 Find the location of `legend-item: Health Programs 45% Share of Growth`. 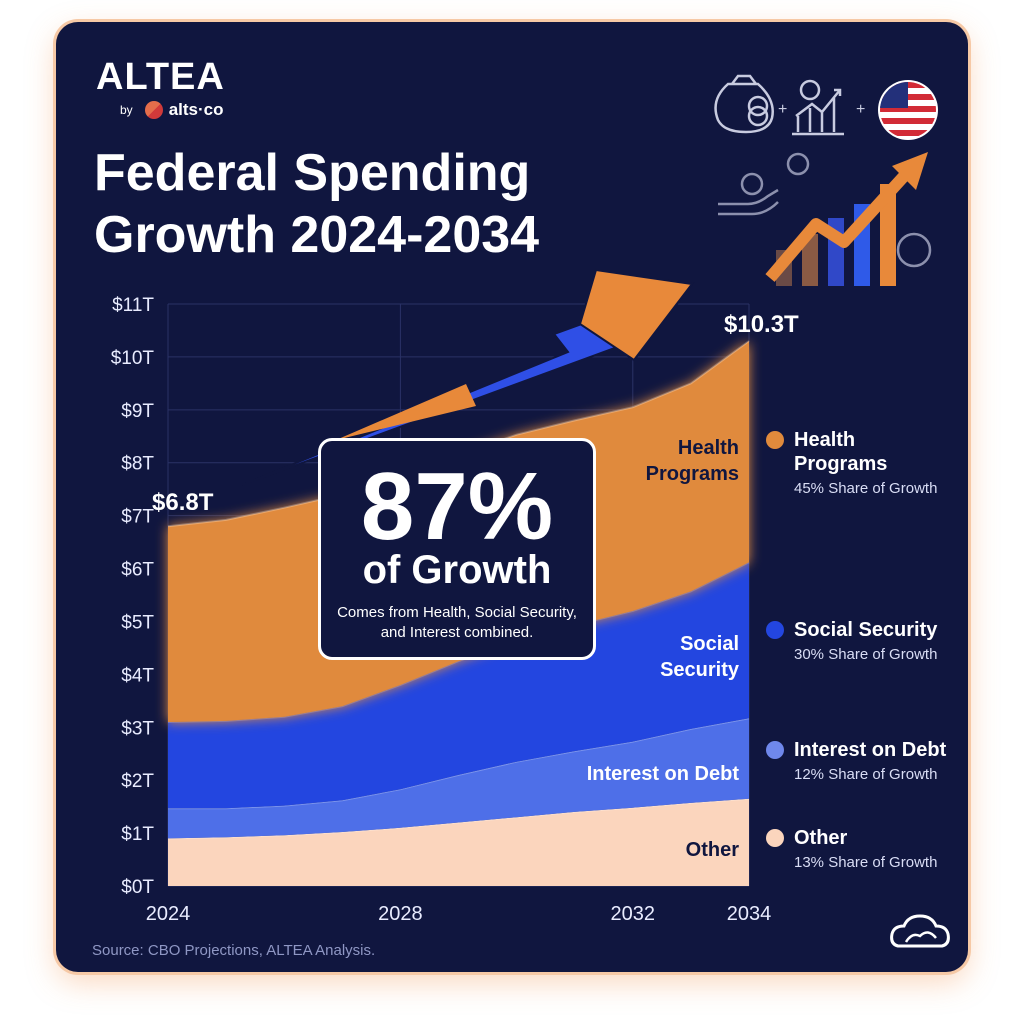

legend-item: Health Programs 45% Share of Growth is located at coordinates (851, 462).